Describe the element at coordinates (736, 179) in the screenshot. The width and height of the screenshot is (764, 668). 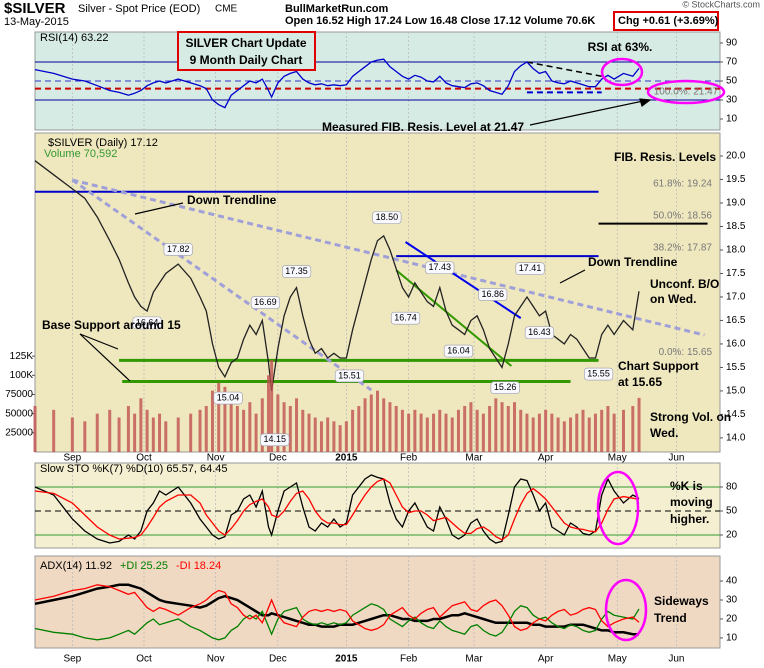
I see `y-tick-label: 19.5` at that location.